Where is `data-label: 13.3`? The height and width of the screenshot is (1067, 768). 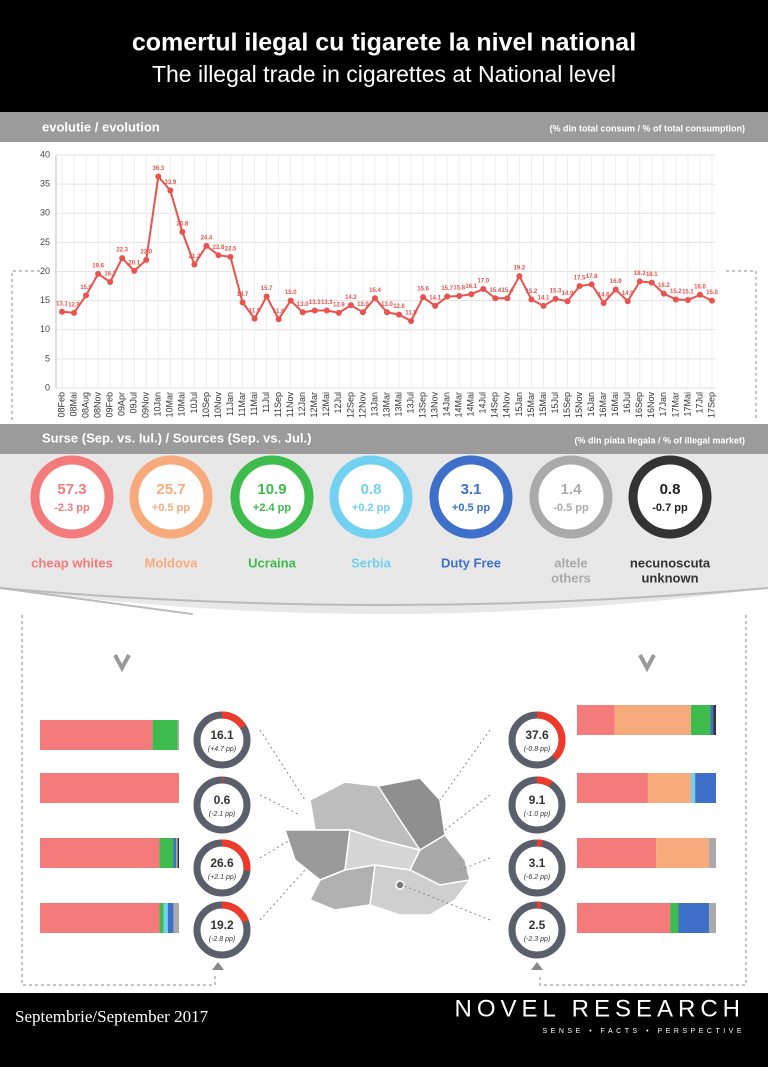 data-label: 13.3 is located at coordinates (327, 303).